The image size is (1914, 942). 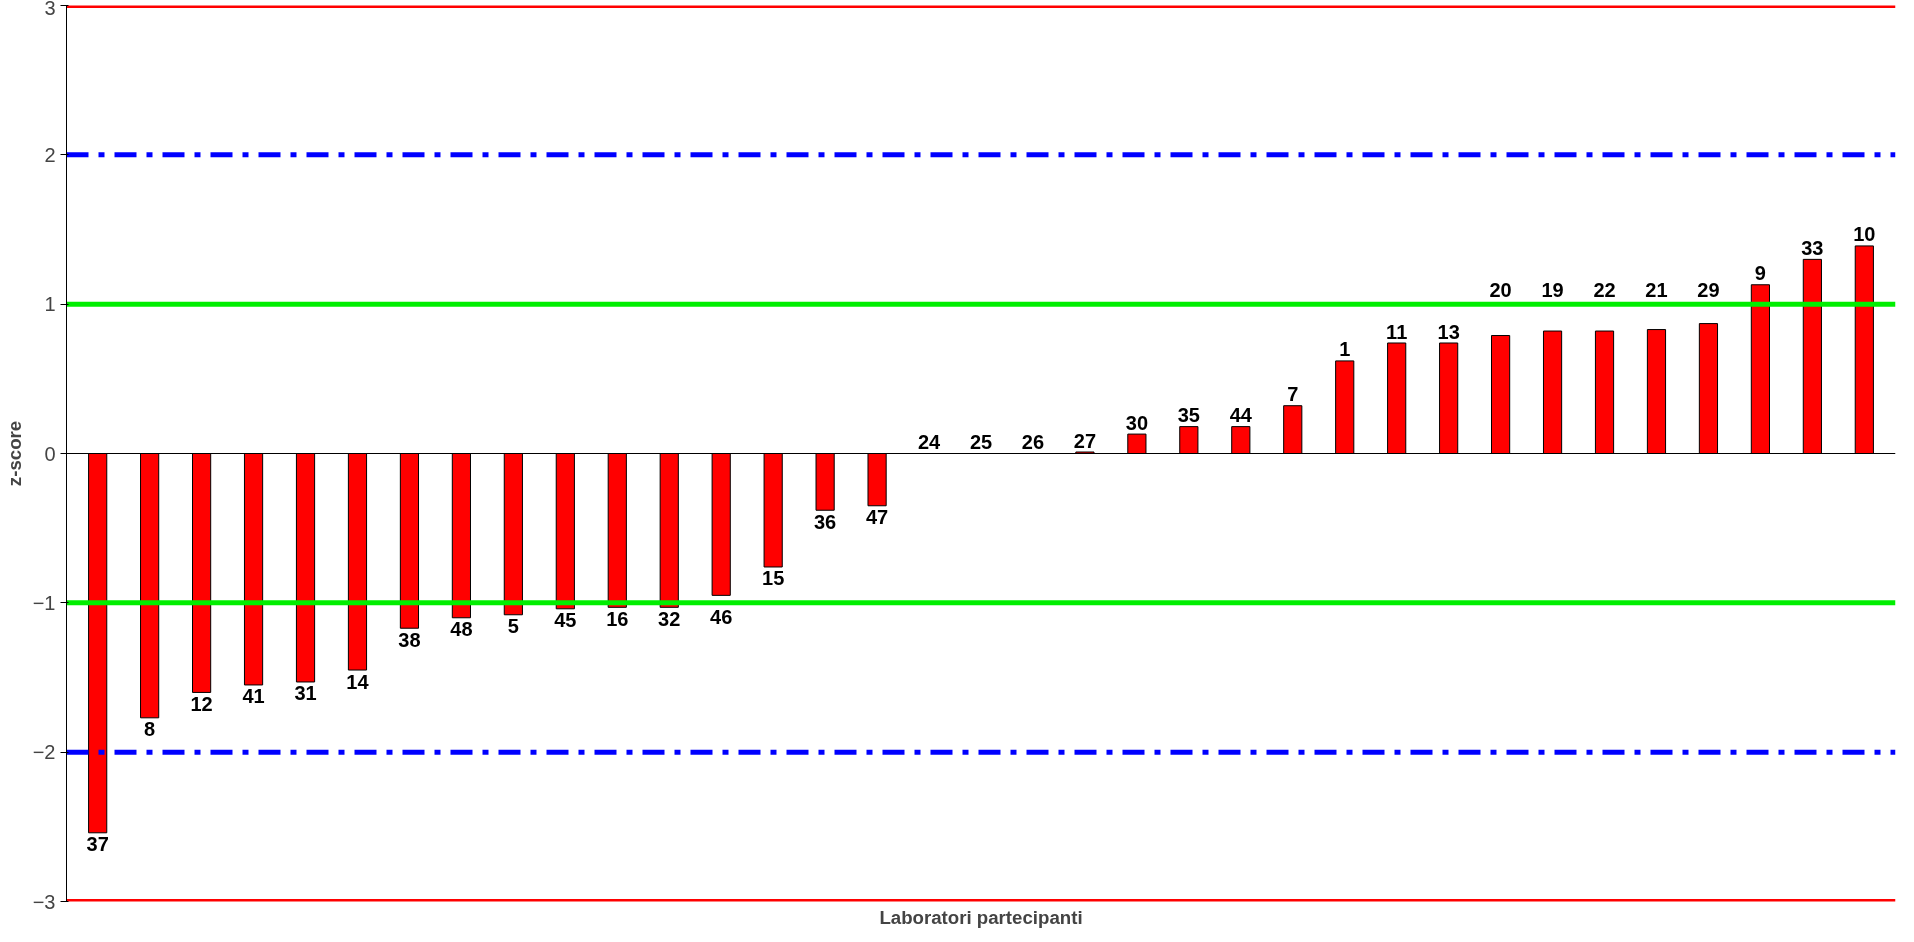 What do you see at coordinates (44, 901) in the screenshot?
I see `y-tick-label: −3` at bounding box center [44, 901].